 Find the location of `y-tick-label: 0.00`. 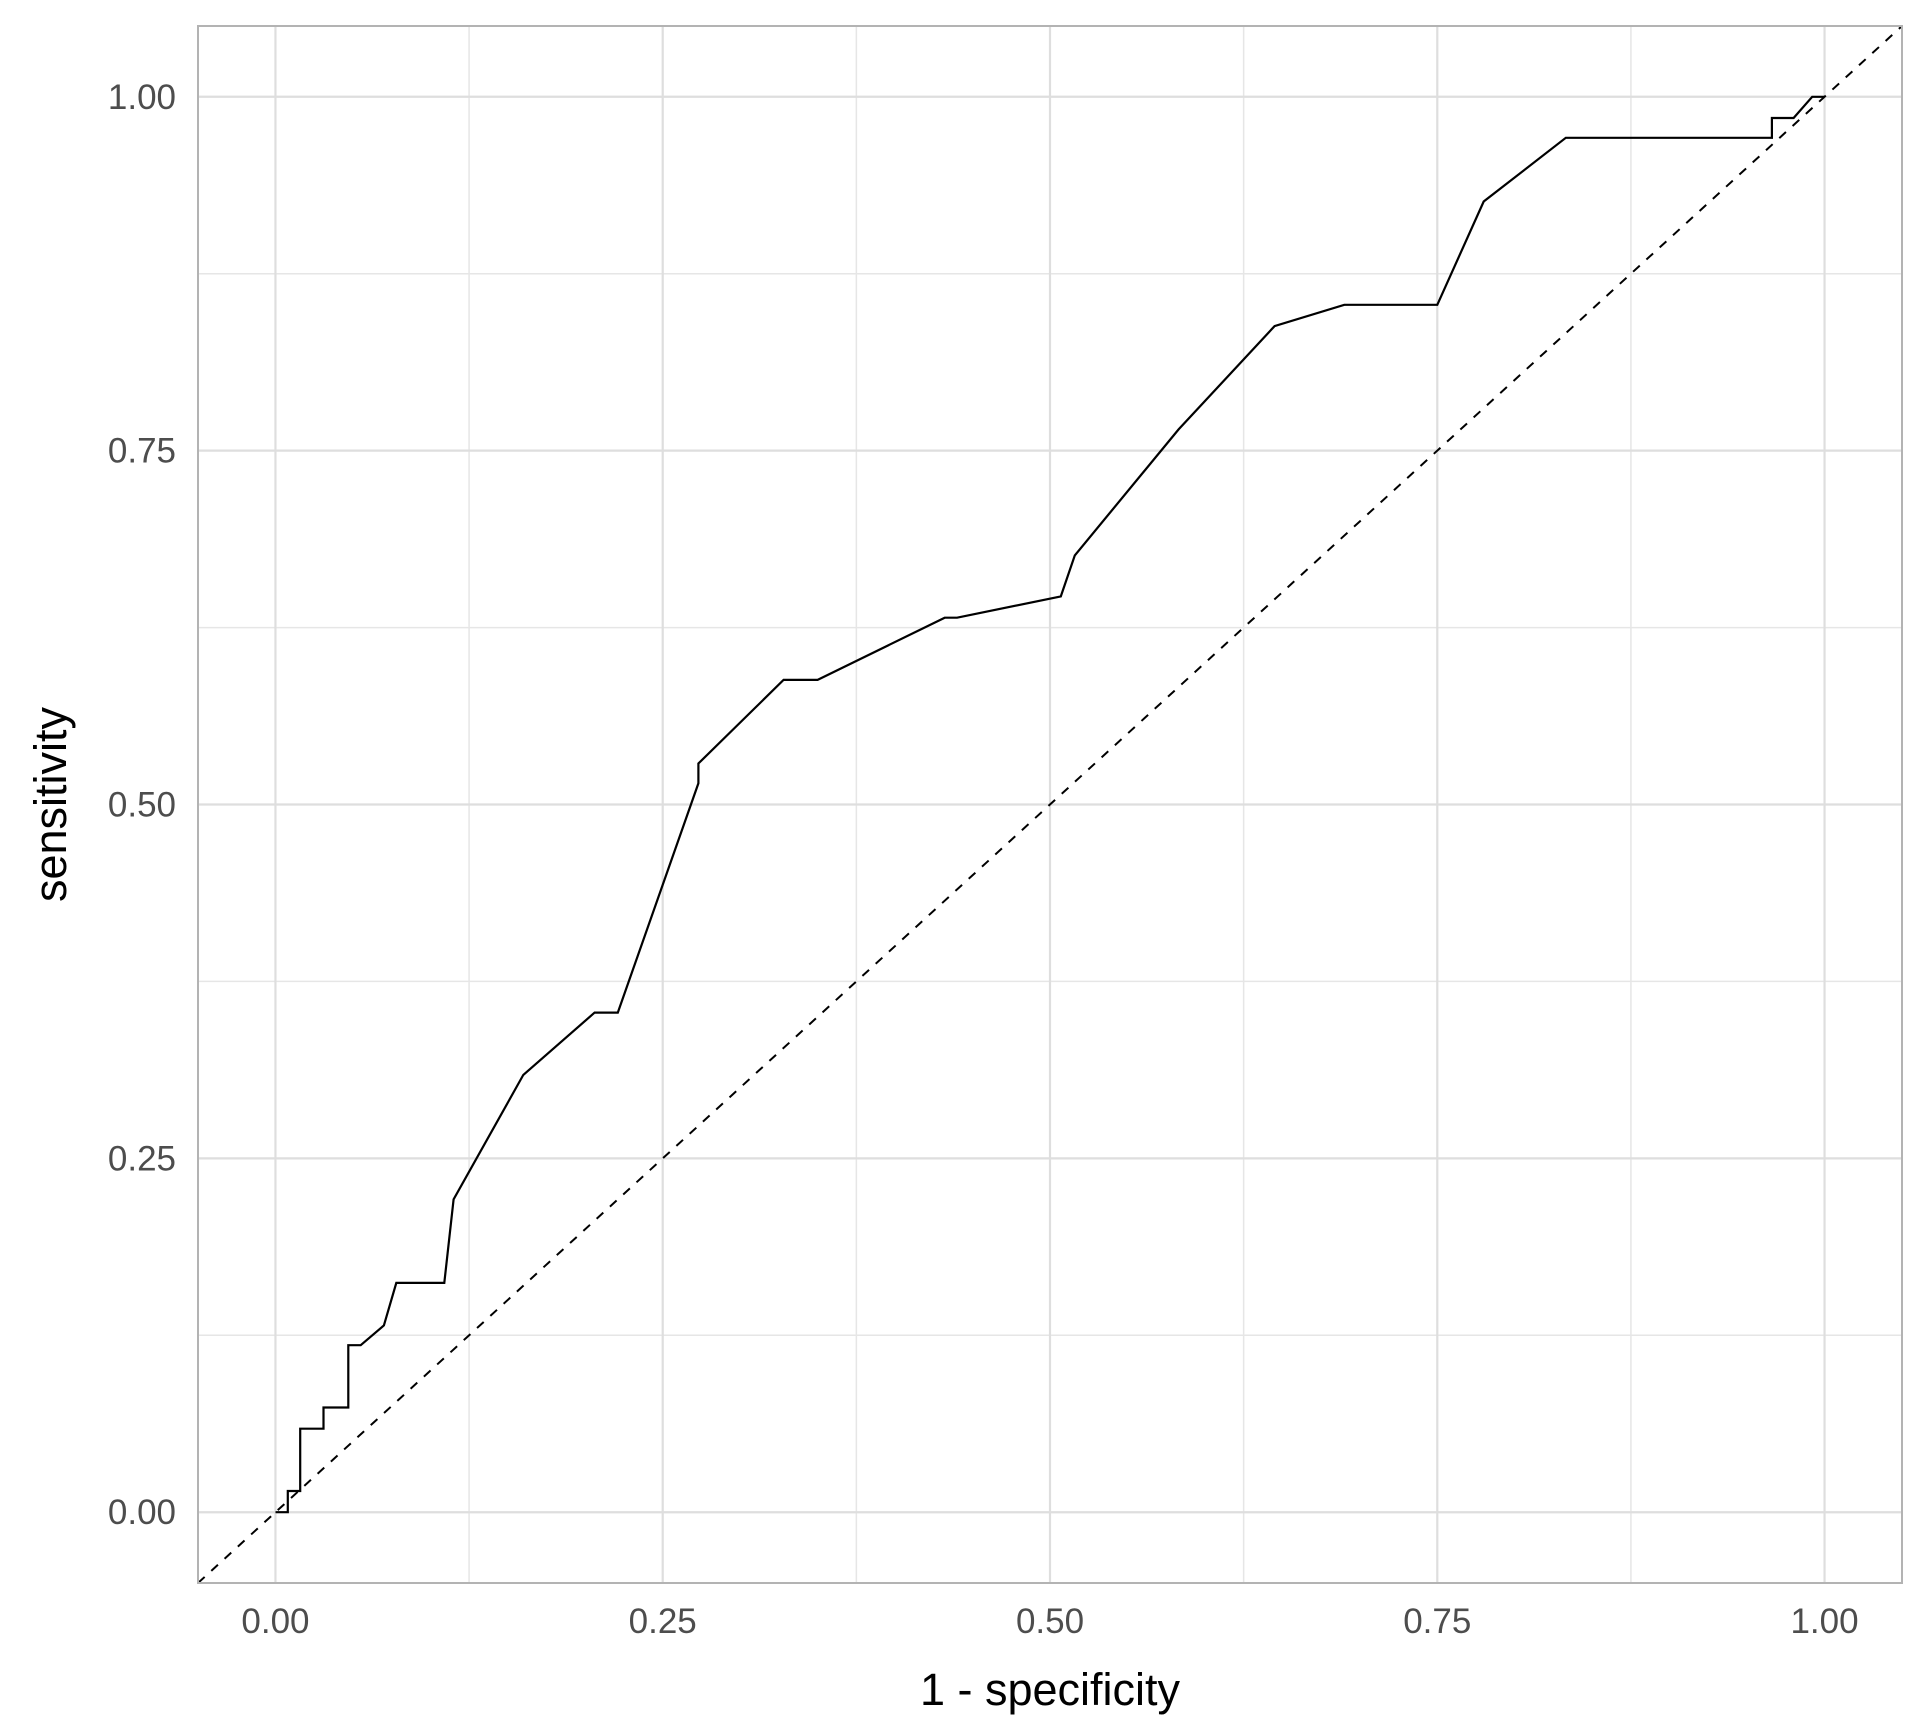

y-tick-label: 0.00 is located at coordinates (142, 1512).